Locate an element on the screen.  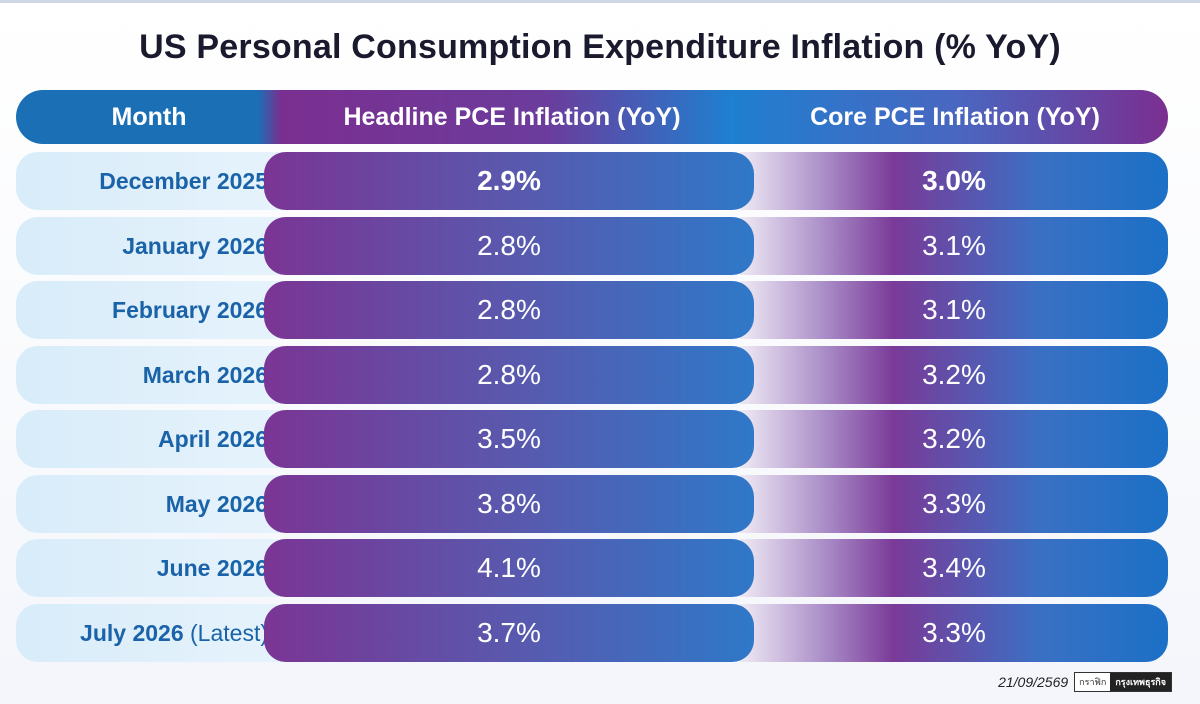
month-label: February 2026 is located at coordinates (190, 310).